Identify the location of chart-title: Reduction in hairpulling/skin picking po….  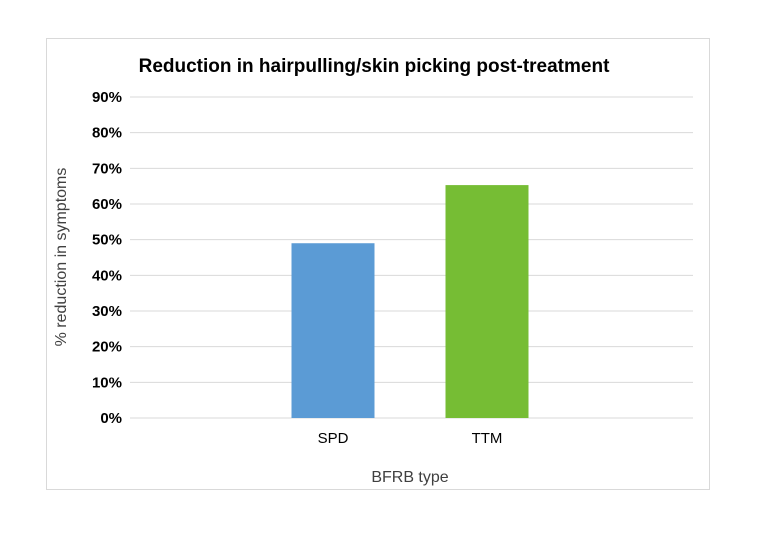
(374, 66).